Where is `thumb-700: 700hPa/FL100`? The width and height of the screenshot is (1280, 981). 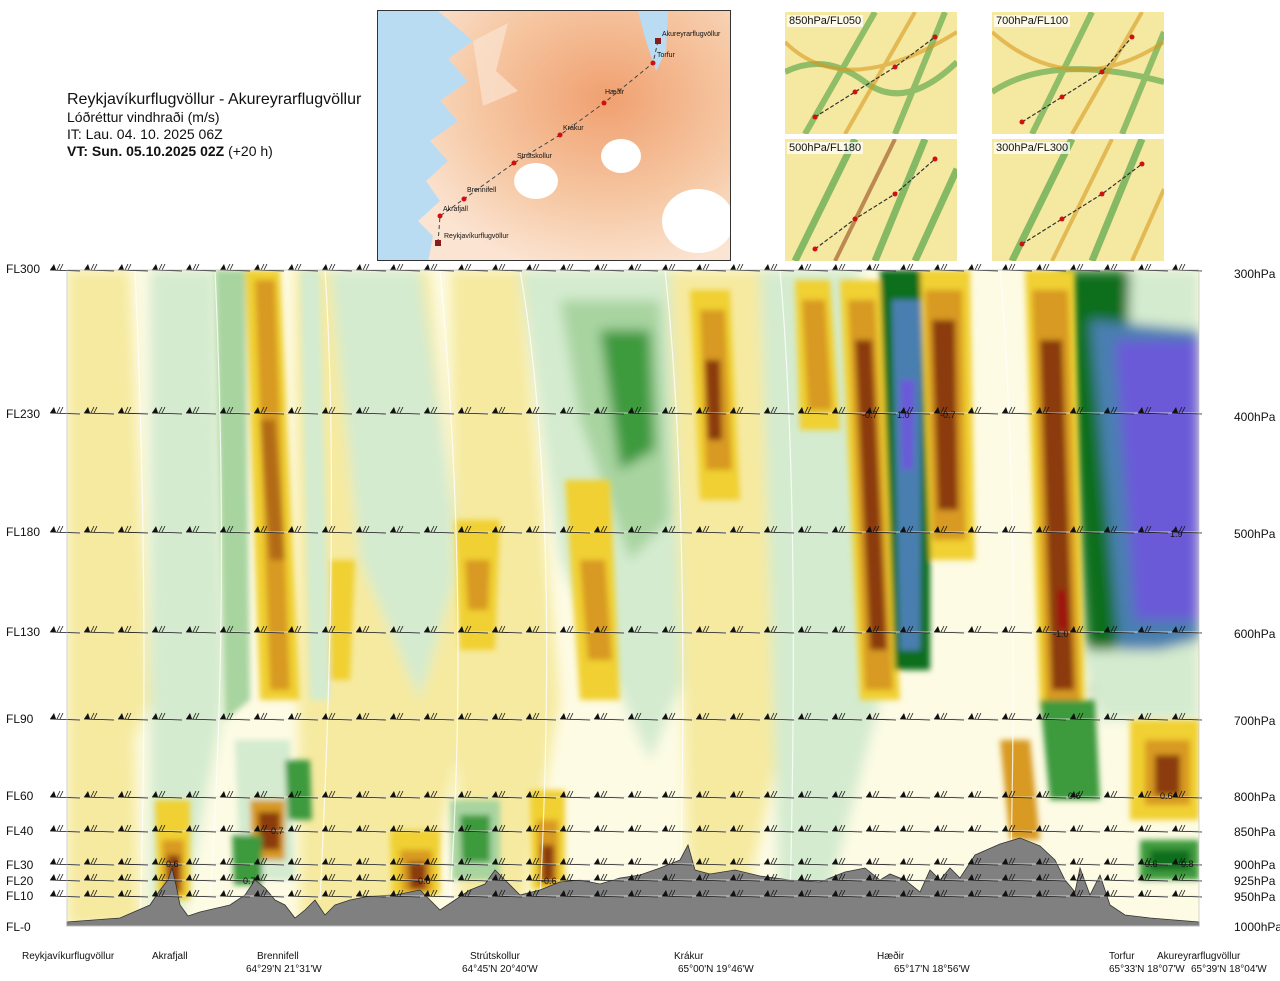
thumb-700: 700hPa/FL100 is located at coordinates (1078, 73).